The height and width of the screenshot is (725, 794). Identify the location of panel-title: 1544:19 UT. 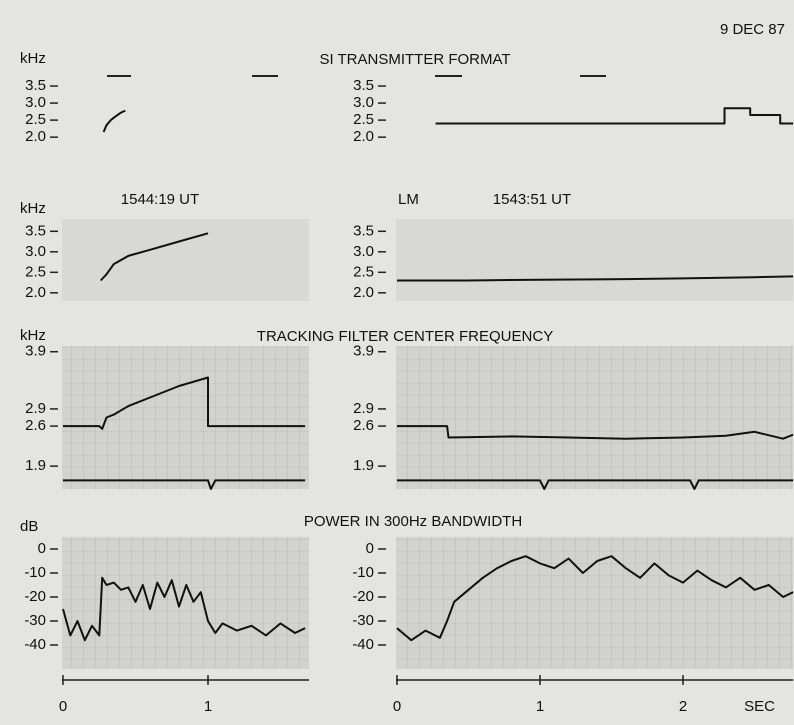
(160, 199).